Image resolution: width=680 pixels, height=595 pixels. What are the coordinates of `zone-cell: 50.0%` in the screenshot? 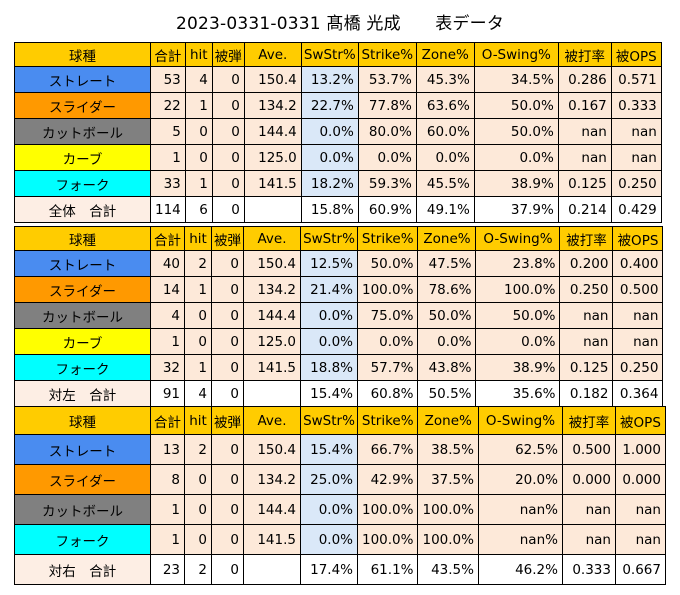 It's located at (447, 315).